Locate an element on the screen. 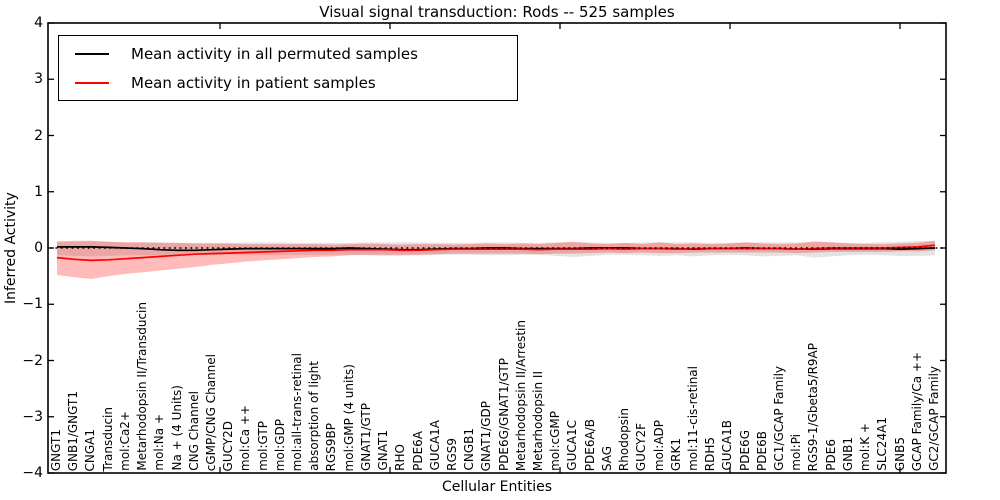 The height and width of the screenshot is (500, 1000). legend-label: Mean activity in all permuted samples is located at coordinates (274, 53).